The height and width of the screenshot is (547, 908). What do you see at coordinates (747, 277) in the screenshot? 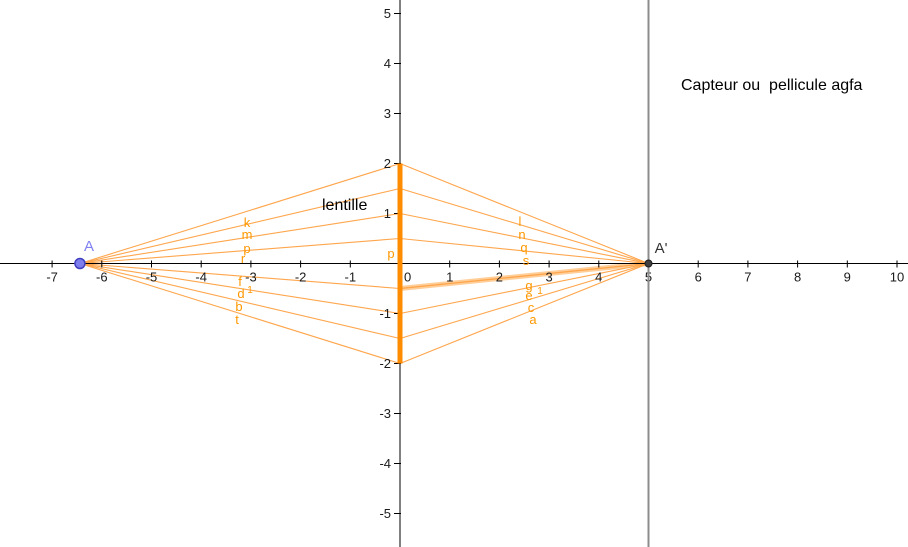
I see `x-axis-tick-label: 7` at bounding box center [747, 277].